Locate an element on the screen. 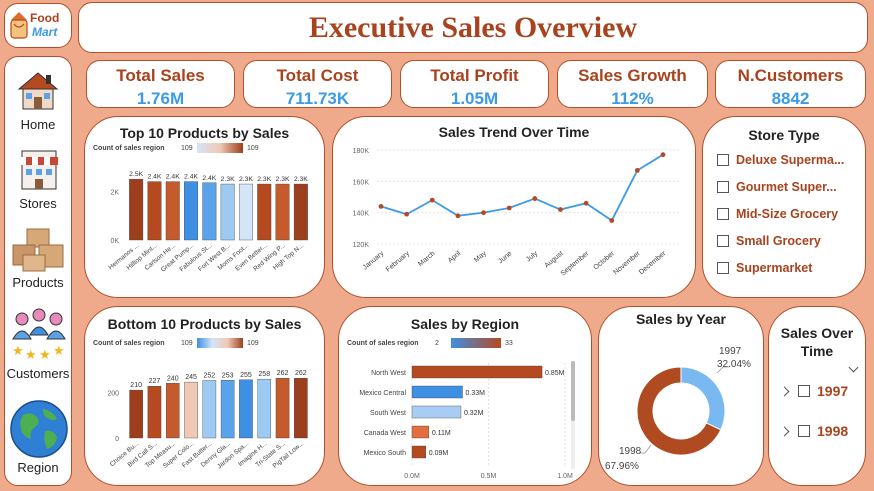 The width and height of the screenshot is (874, 491). x-tick-label: 0.0M is located at coordinates (412, 476).